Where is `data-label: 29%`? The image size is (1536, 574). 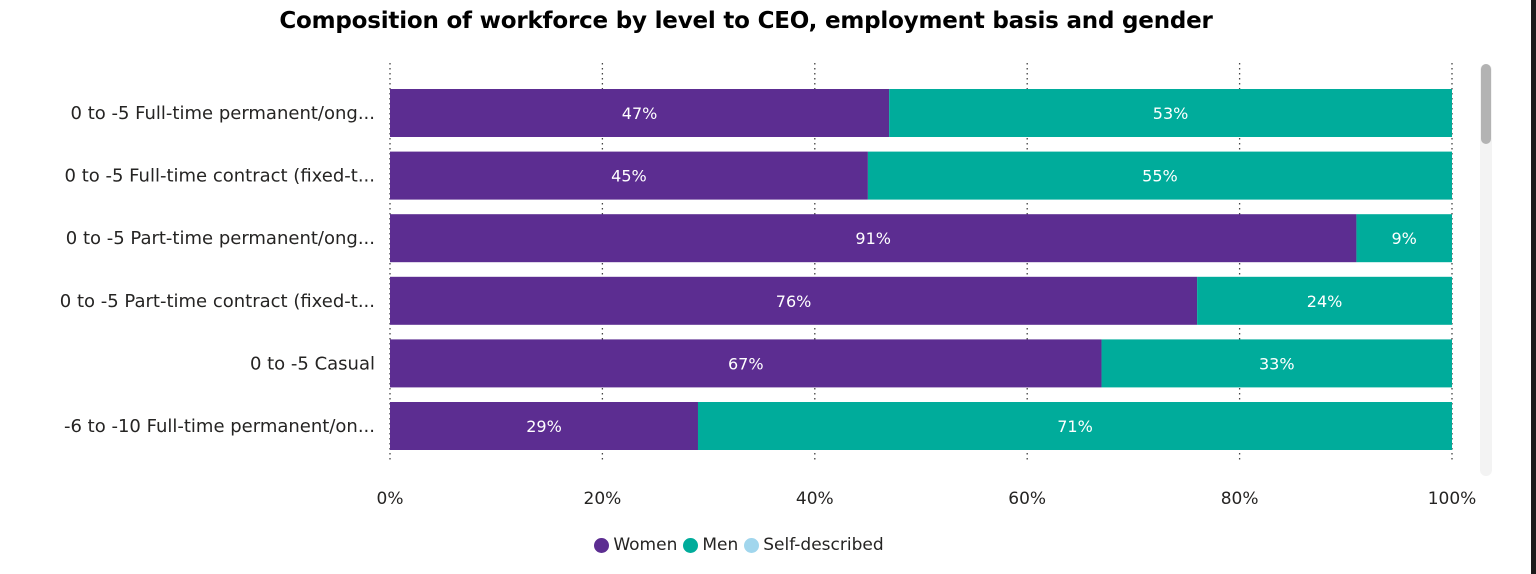
data-label: 29% is located at coordinates (544, 426).